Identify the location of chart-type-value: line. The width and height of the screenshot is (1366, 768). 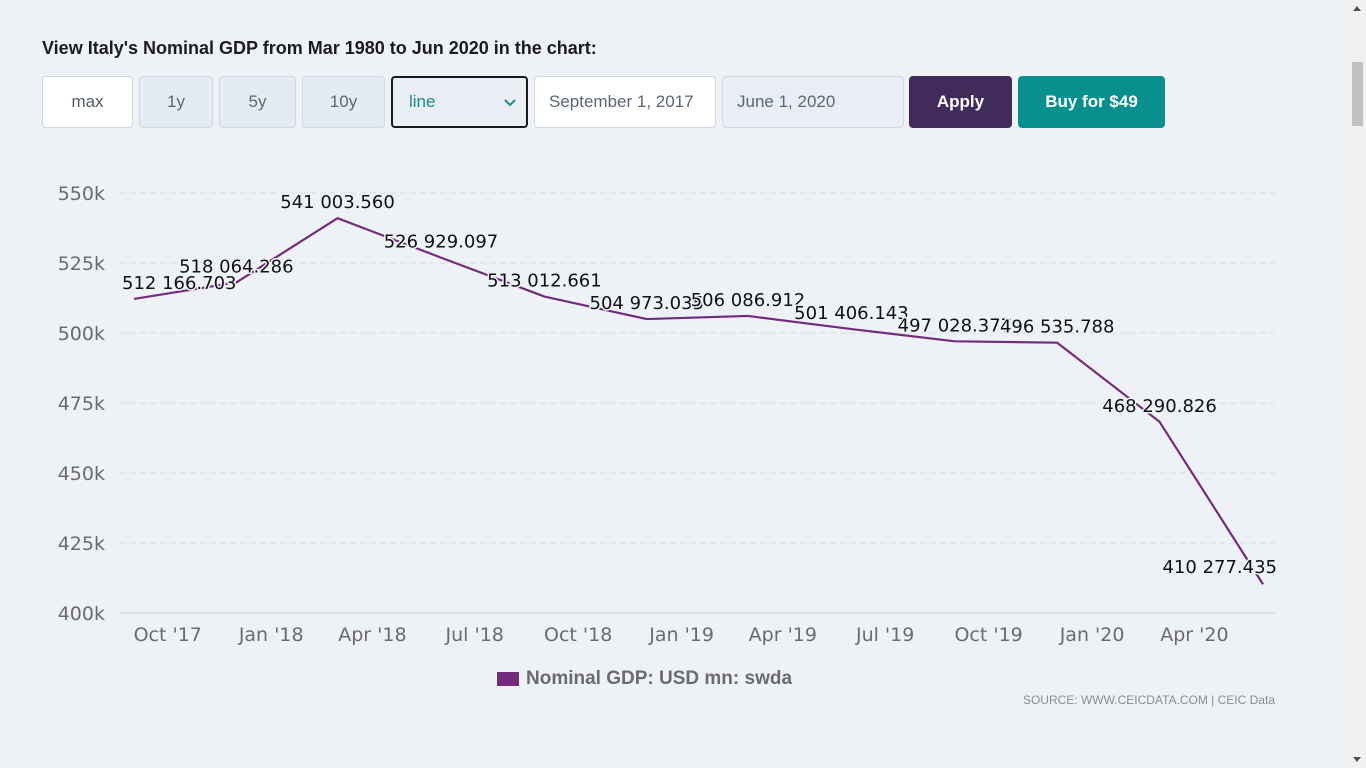
(422, 101).